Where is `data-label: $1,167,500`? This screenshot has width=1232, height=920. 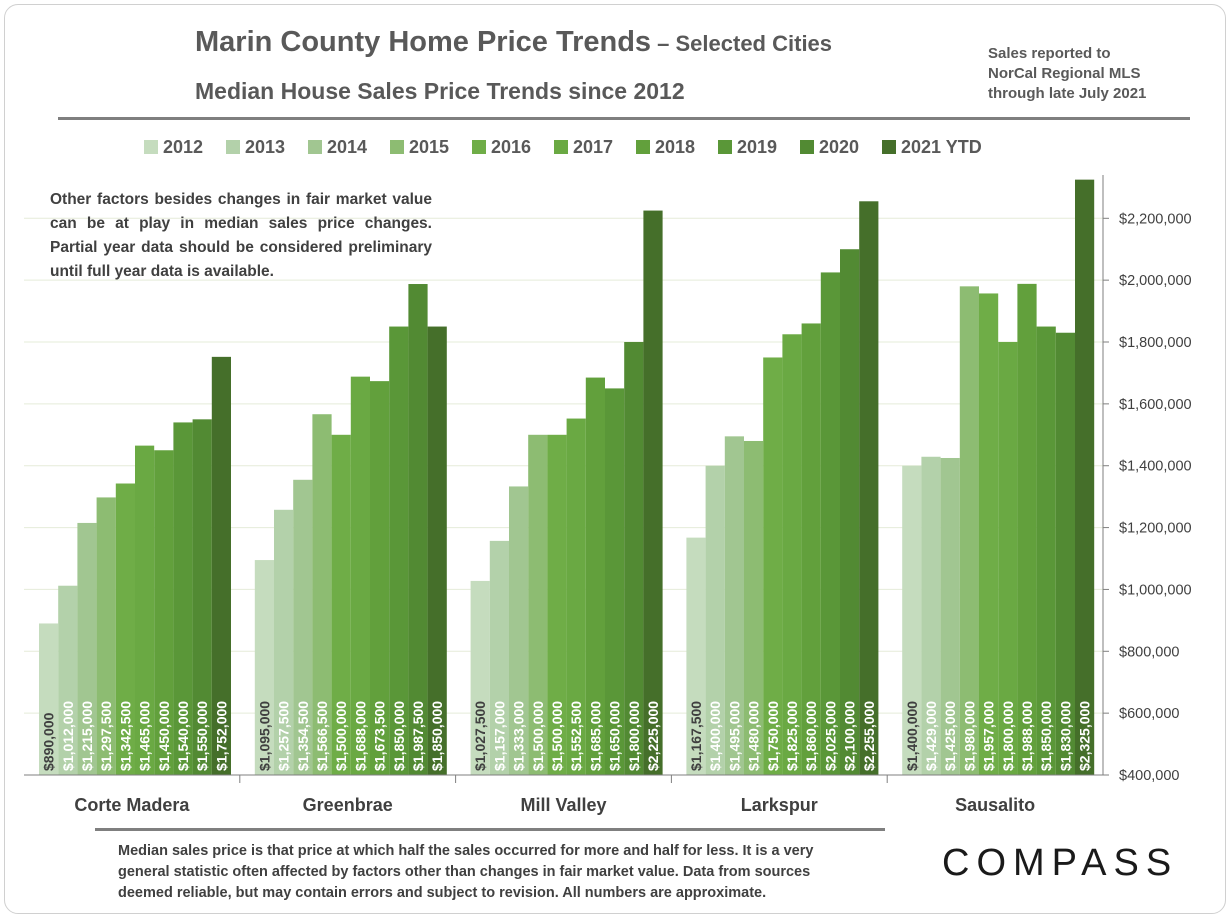 data-label: $1,167,500 is located at coordinates (696, 736).